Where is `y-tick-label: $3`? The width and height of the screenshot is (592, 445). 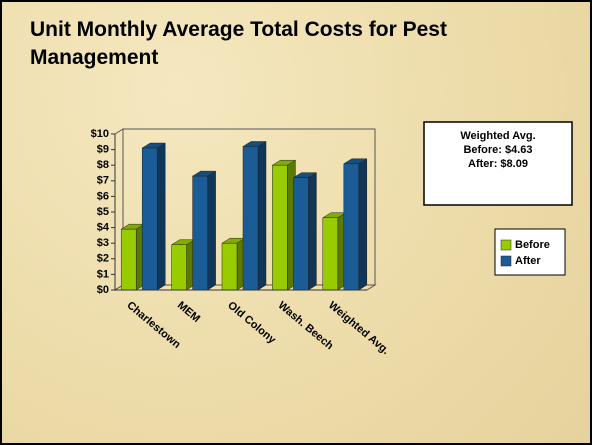
y-tick-label: $3 is located at coordinates (103, 243).